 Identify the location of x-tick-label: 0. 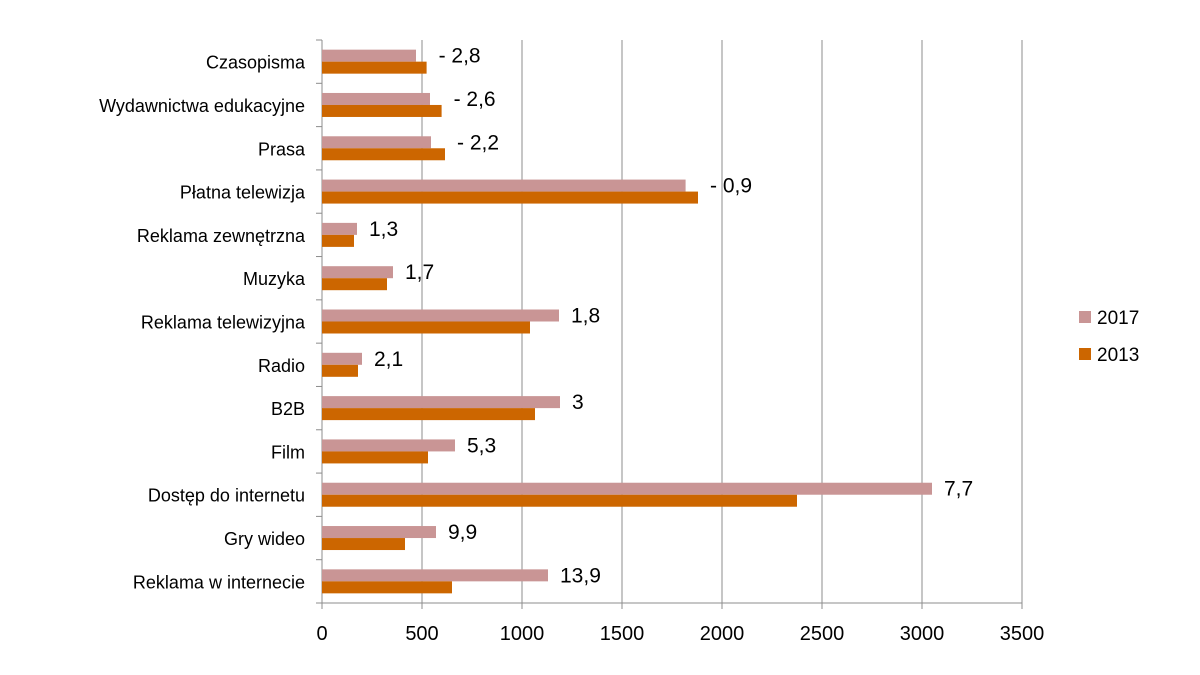
(321, 634).